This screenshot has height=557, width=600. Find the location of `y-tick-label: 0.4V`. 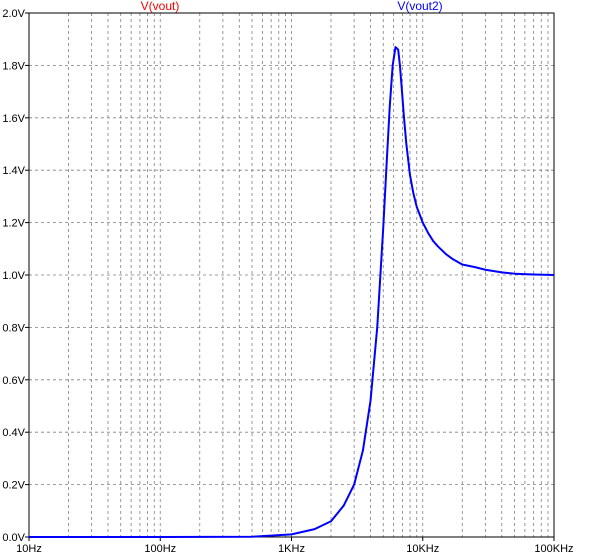

y-tick-label: 0.4V is located at coordinates (13, 433).